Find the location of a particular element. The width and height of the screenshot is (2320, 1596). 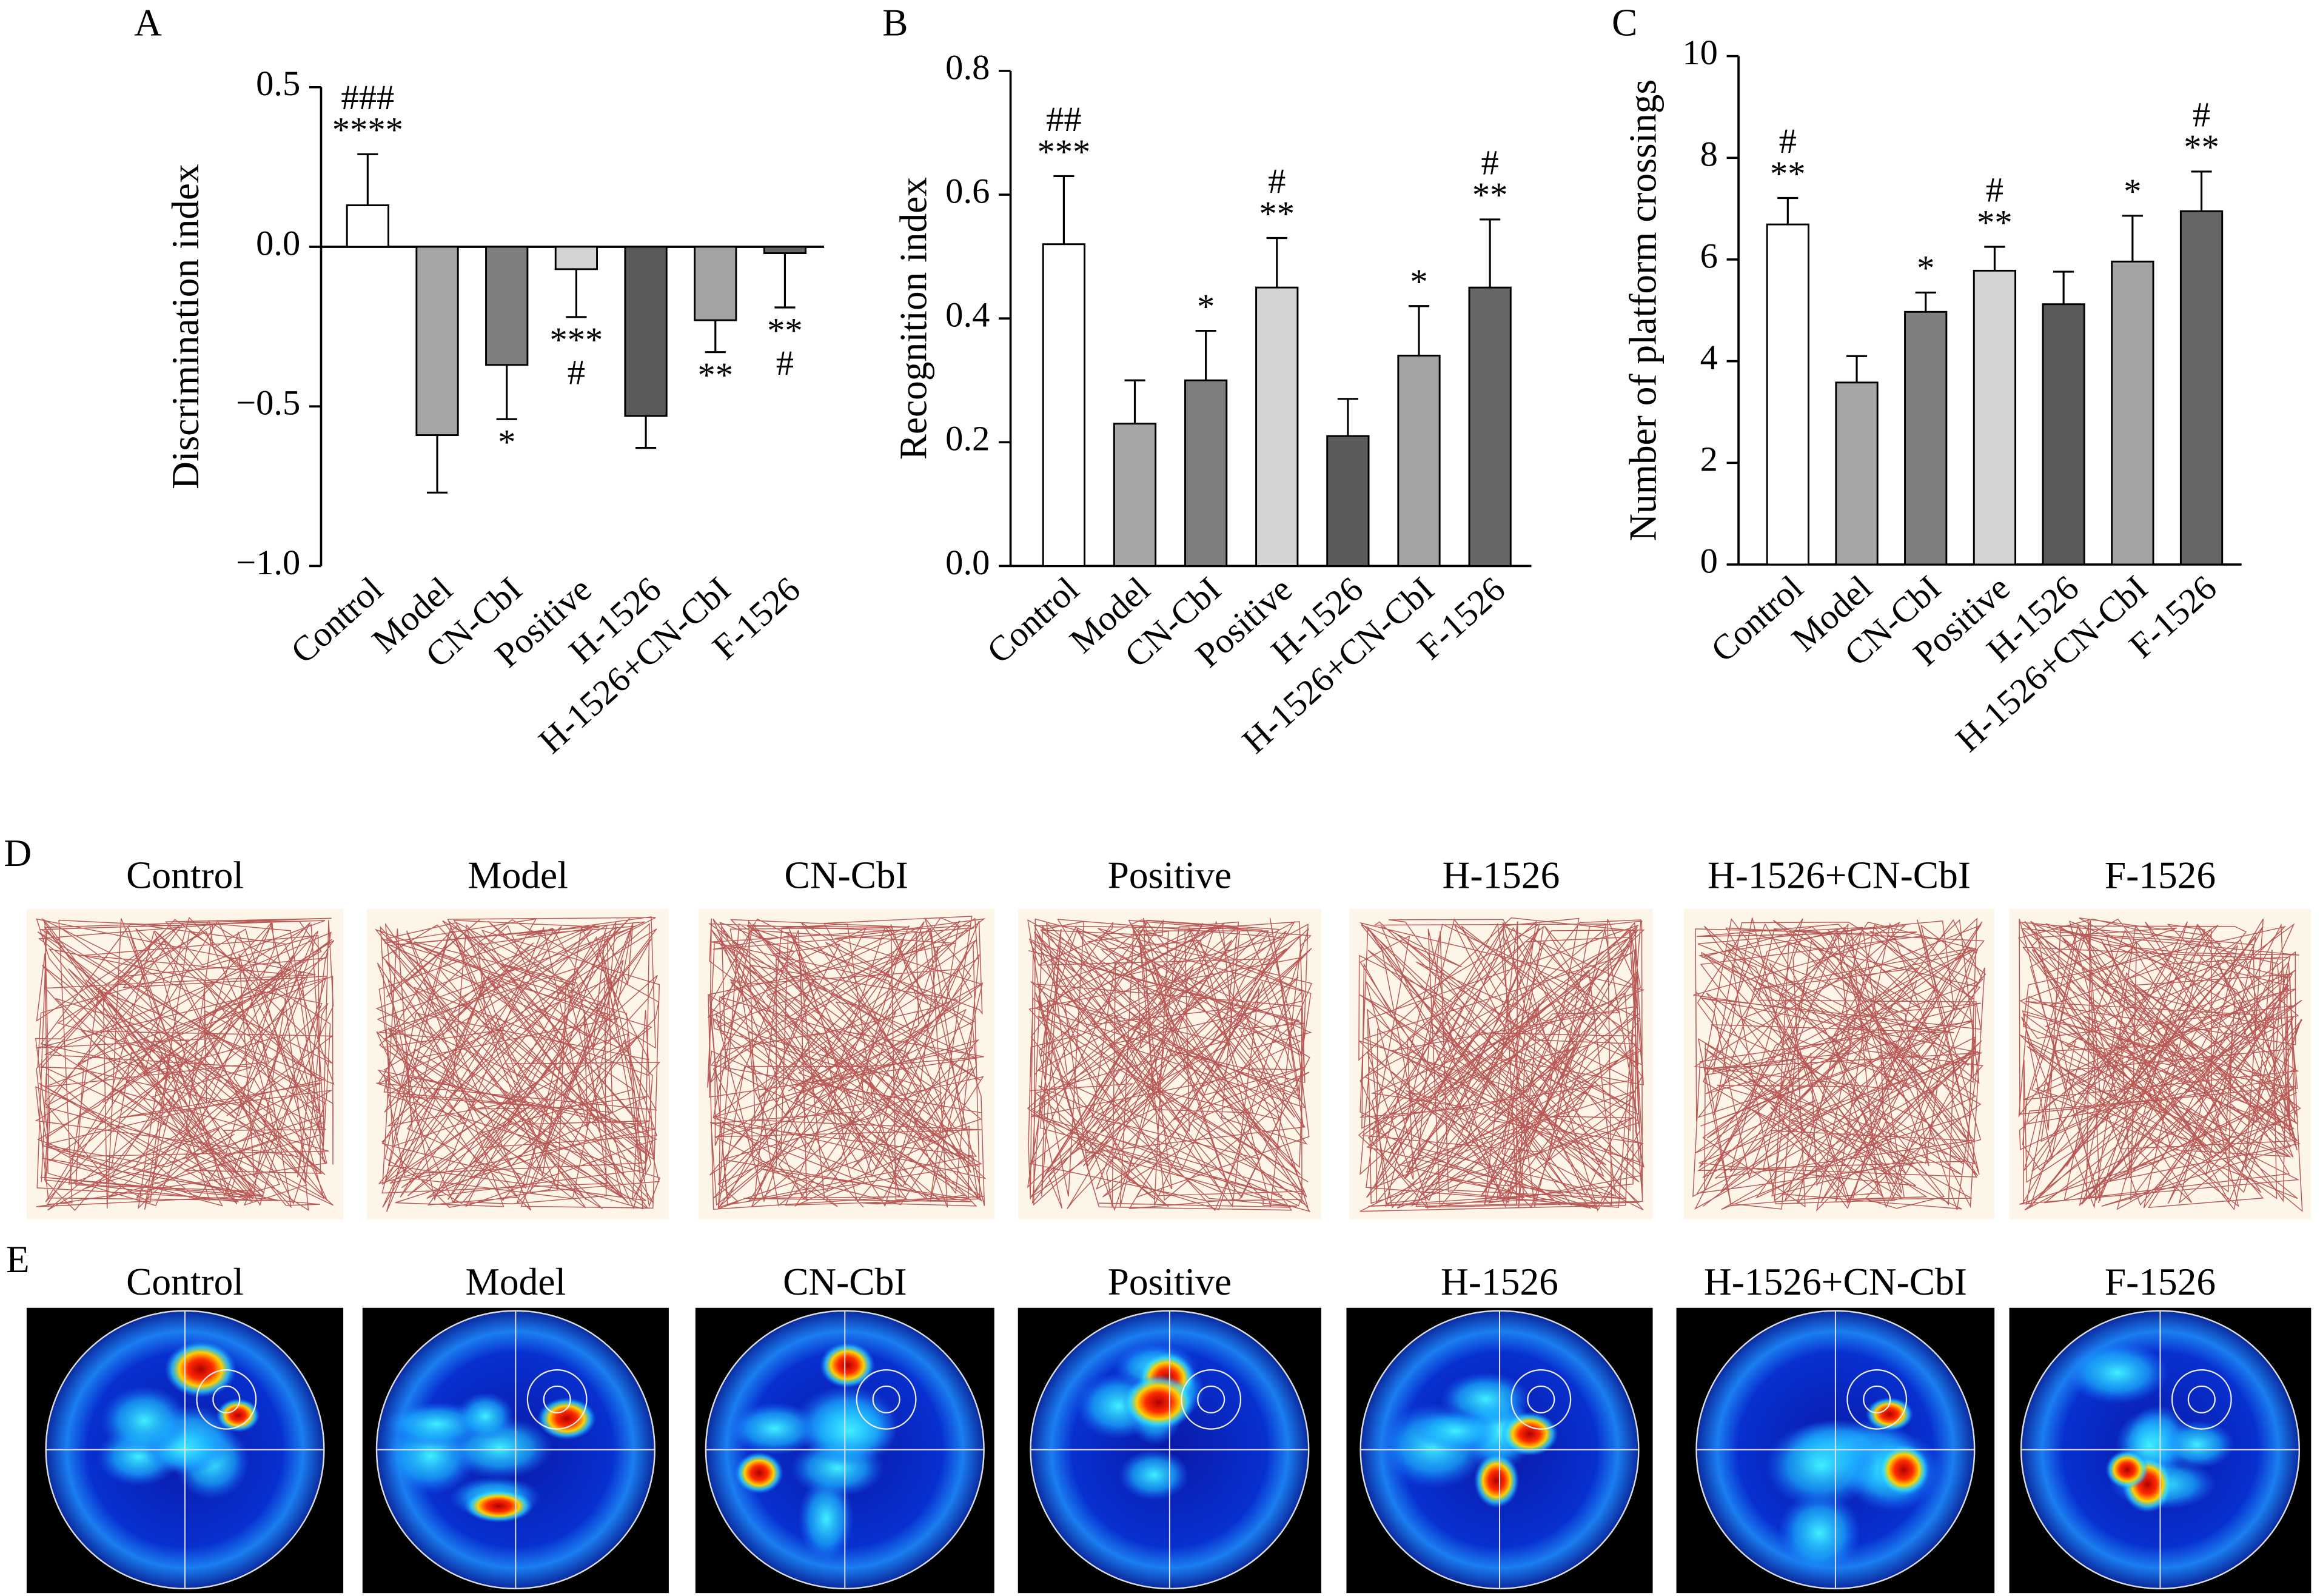

y-tick-label: 0.8 is located at coordinates (967, 67).